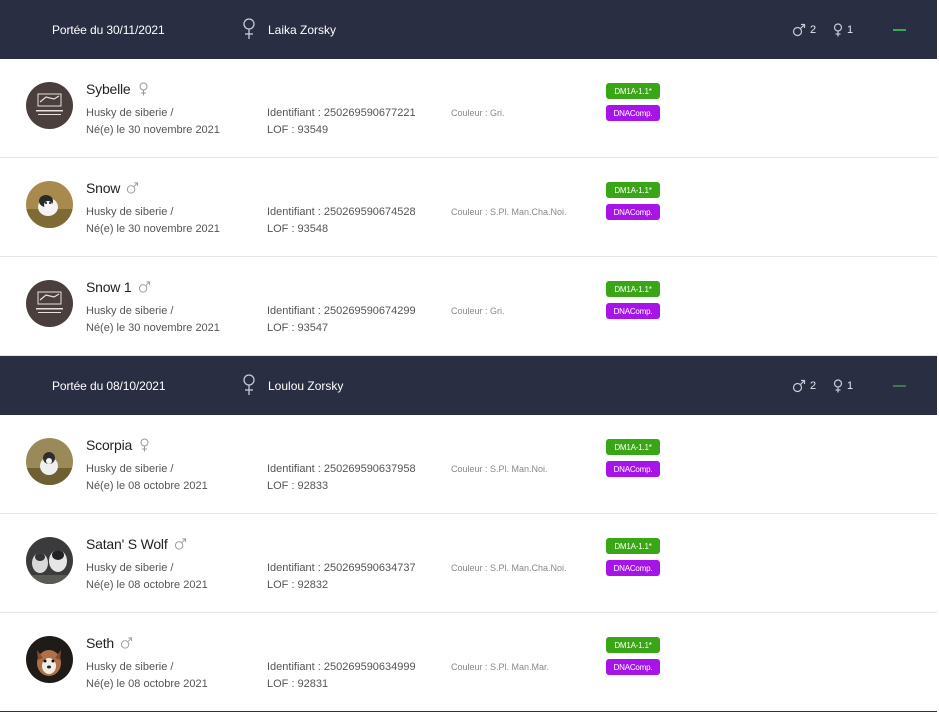  What do you see at coordinates (108, 89) in the screenshot?
I see `dog-name-text: Sybelle` at bounding box center [108, 89].